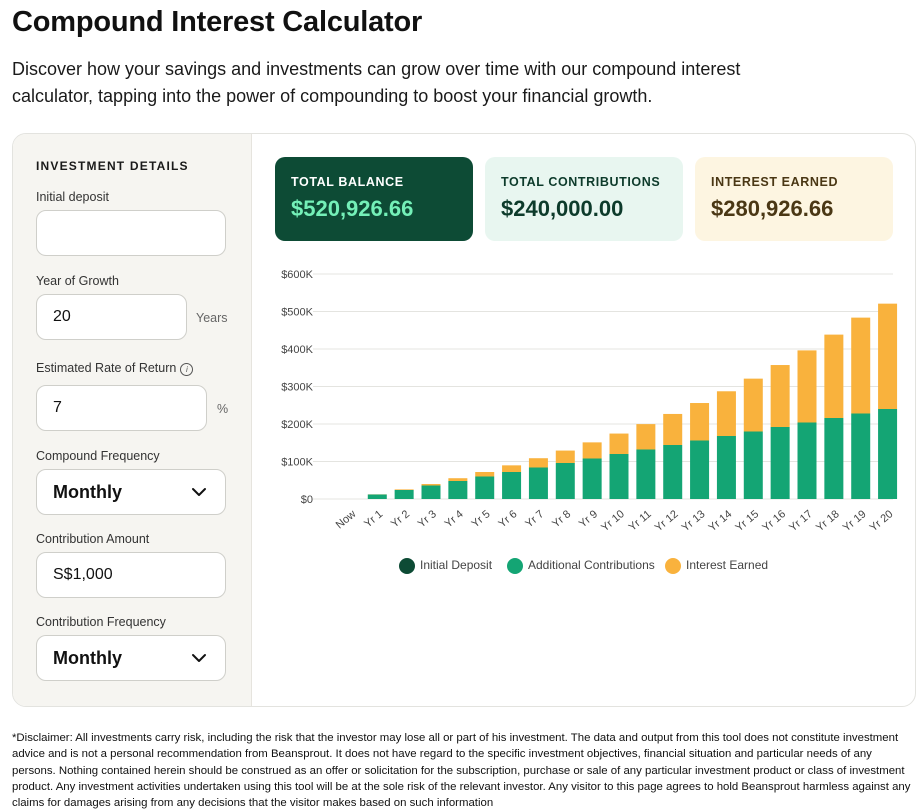  Describe the element at coordinates (101, 622) in the screenshot. I see `contribution-frequency-label: Contribution Frequency` at that location.